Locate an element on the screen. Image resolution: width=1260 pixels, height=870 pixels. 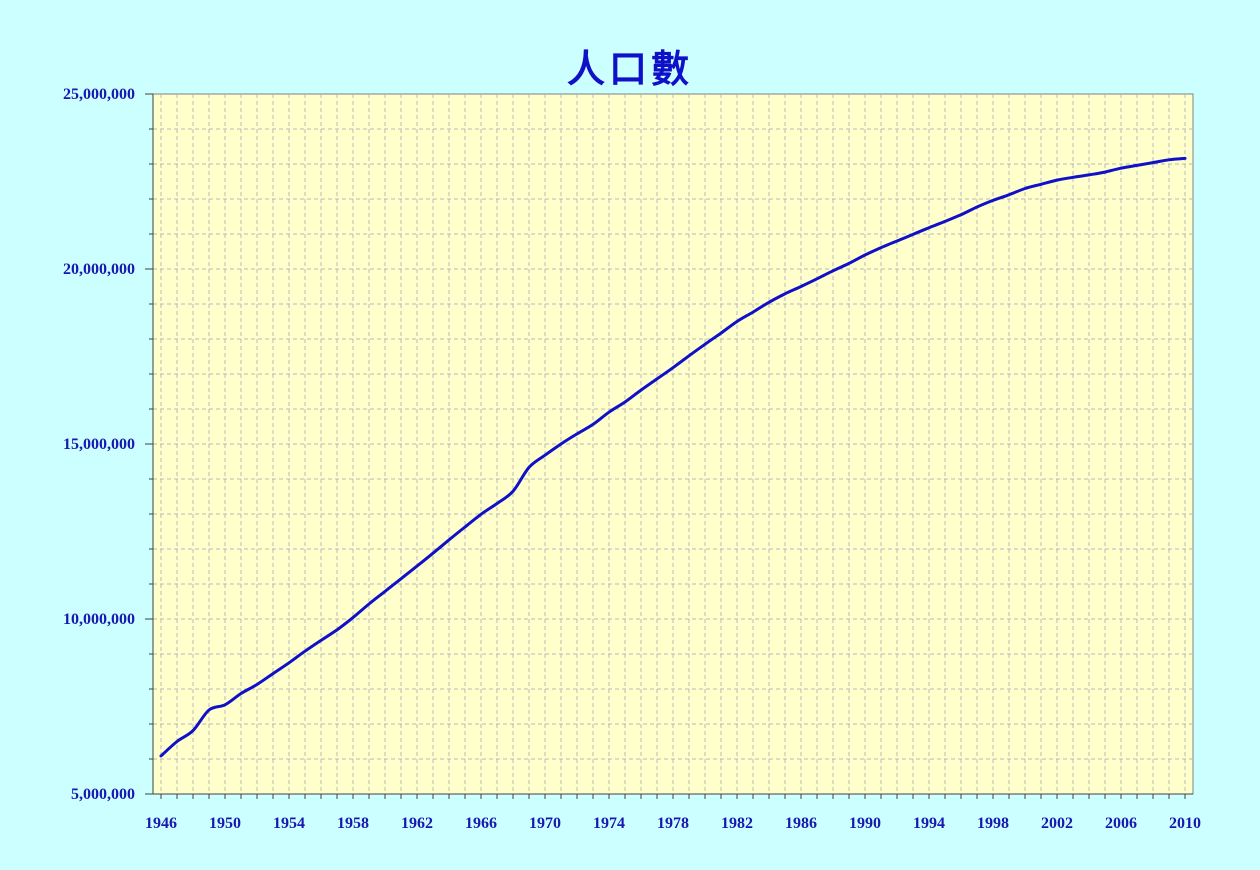
chart-title: 人口數 is located at coordinates (629, 68).